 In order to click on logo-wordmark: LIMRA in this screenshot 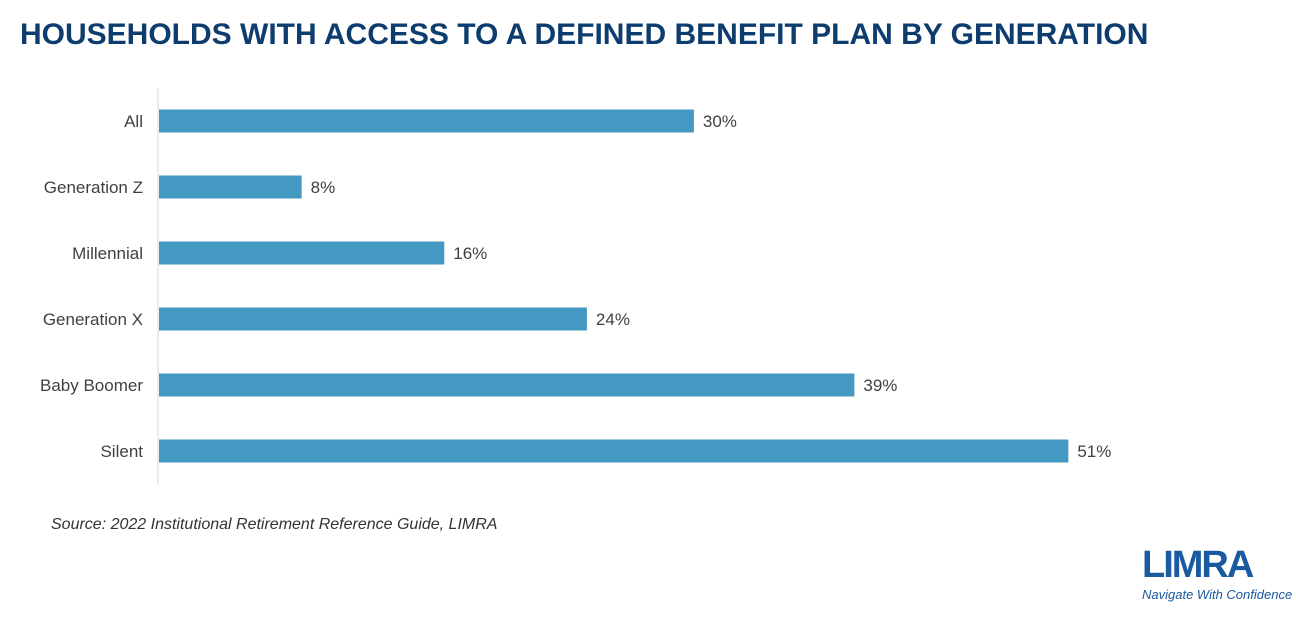, I will do `click(1198, 565)`.